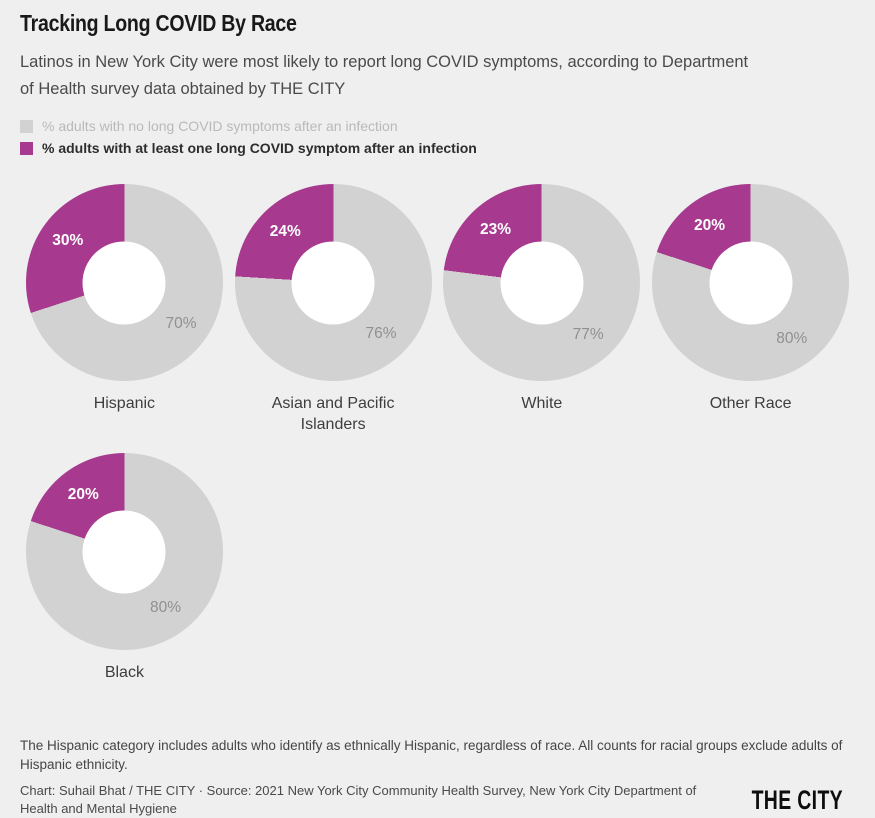 This screenshot has height=818, width=875. I want to click on no-symptom-percent-label: 76%, so click(381, 333).